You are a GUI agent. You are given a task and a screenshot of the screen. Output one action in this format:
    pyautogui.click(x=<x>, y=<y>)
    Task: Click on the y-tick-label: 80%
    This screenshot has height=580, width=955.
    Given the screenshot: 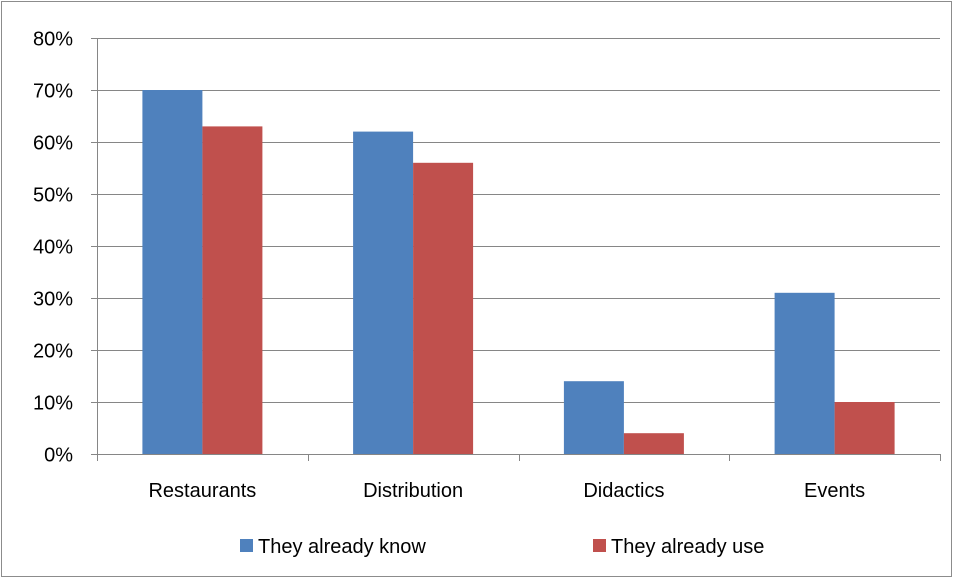 What is the action you would take?
    pyautogui.click(x=53, y=40)
    